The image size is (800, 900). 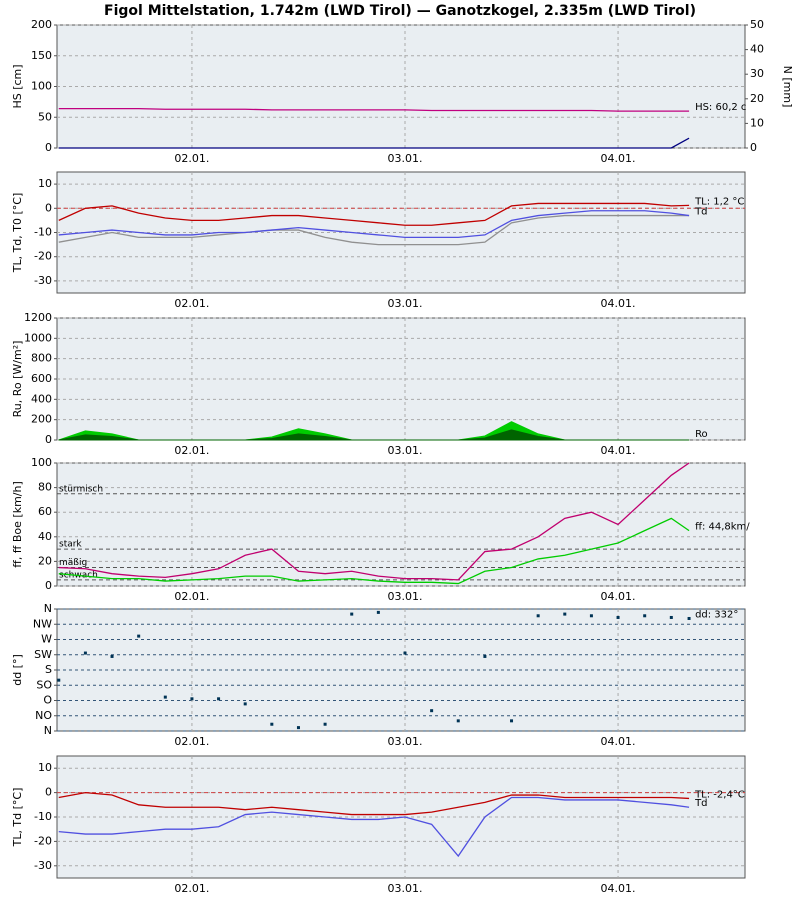 I want to click on area, so click(x=374, y=435).